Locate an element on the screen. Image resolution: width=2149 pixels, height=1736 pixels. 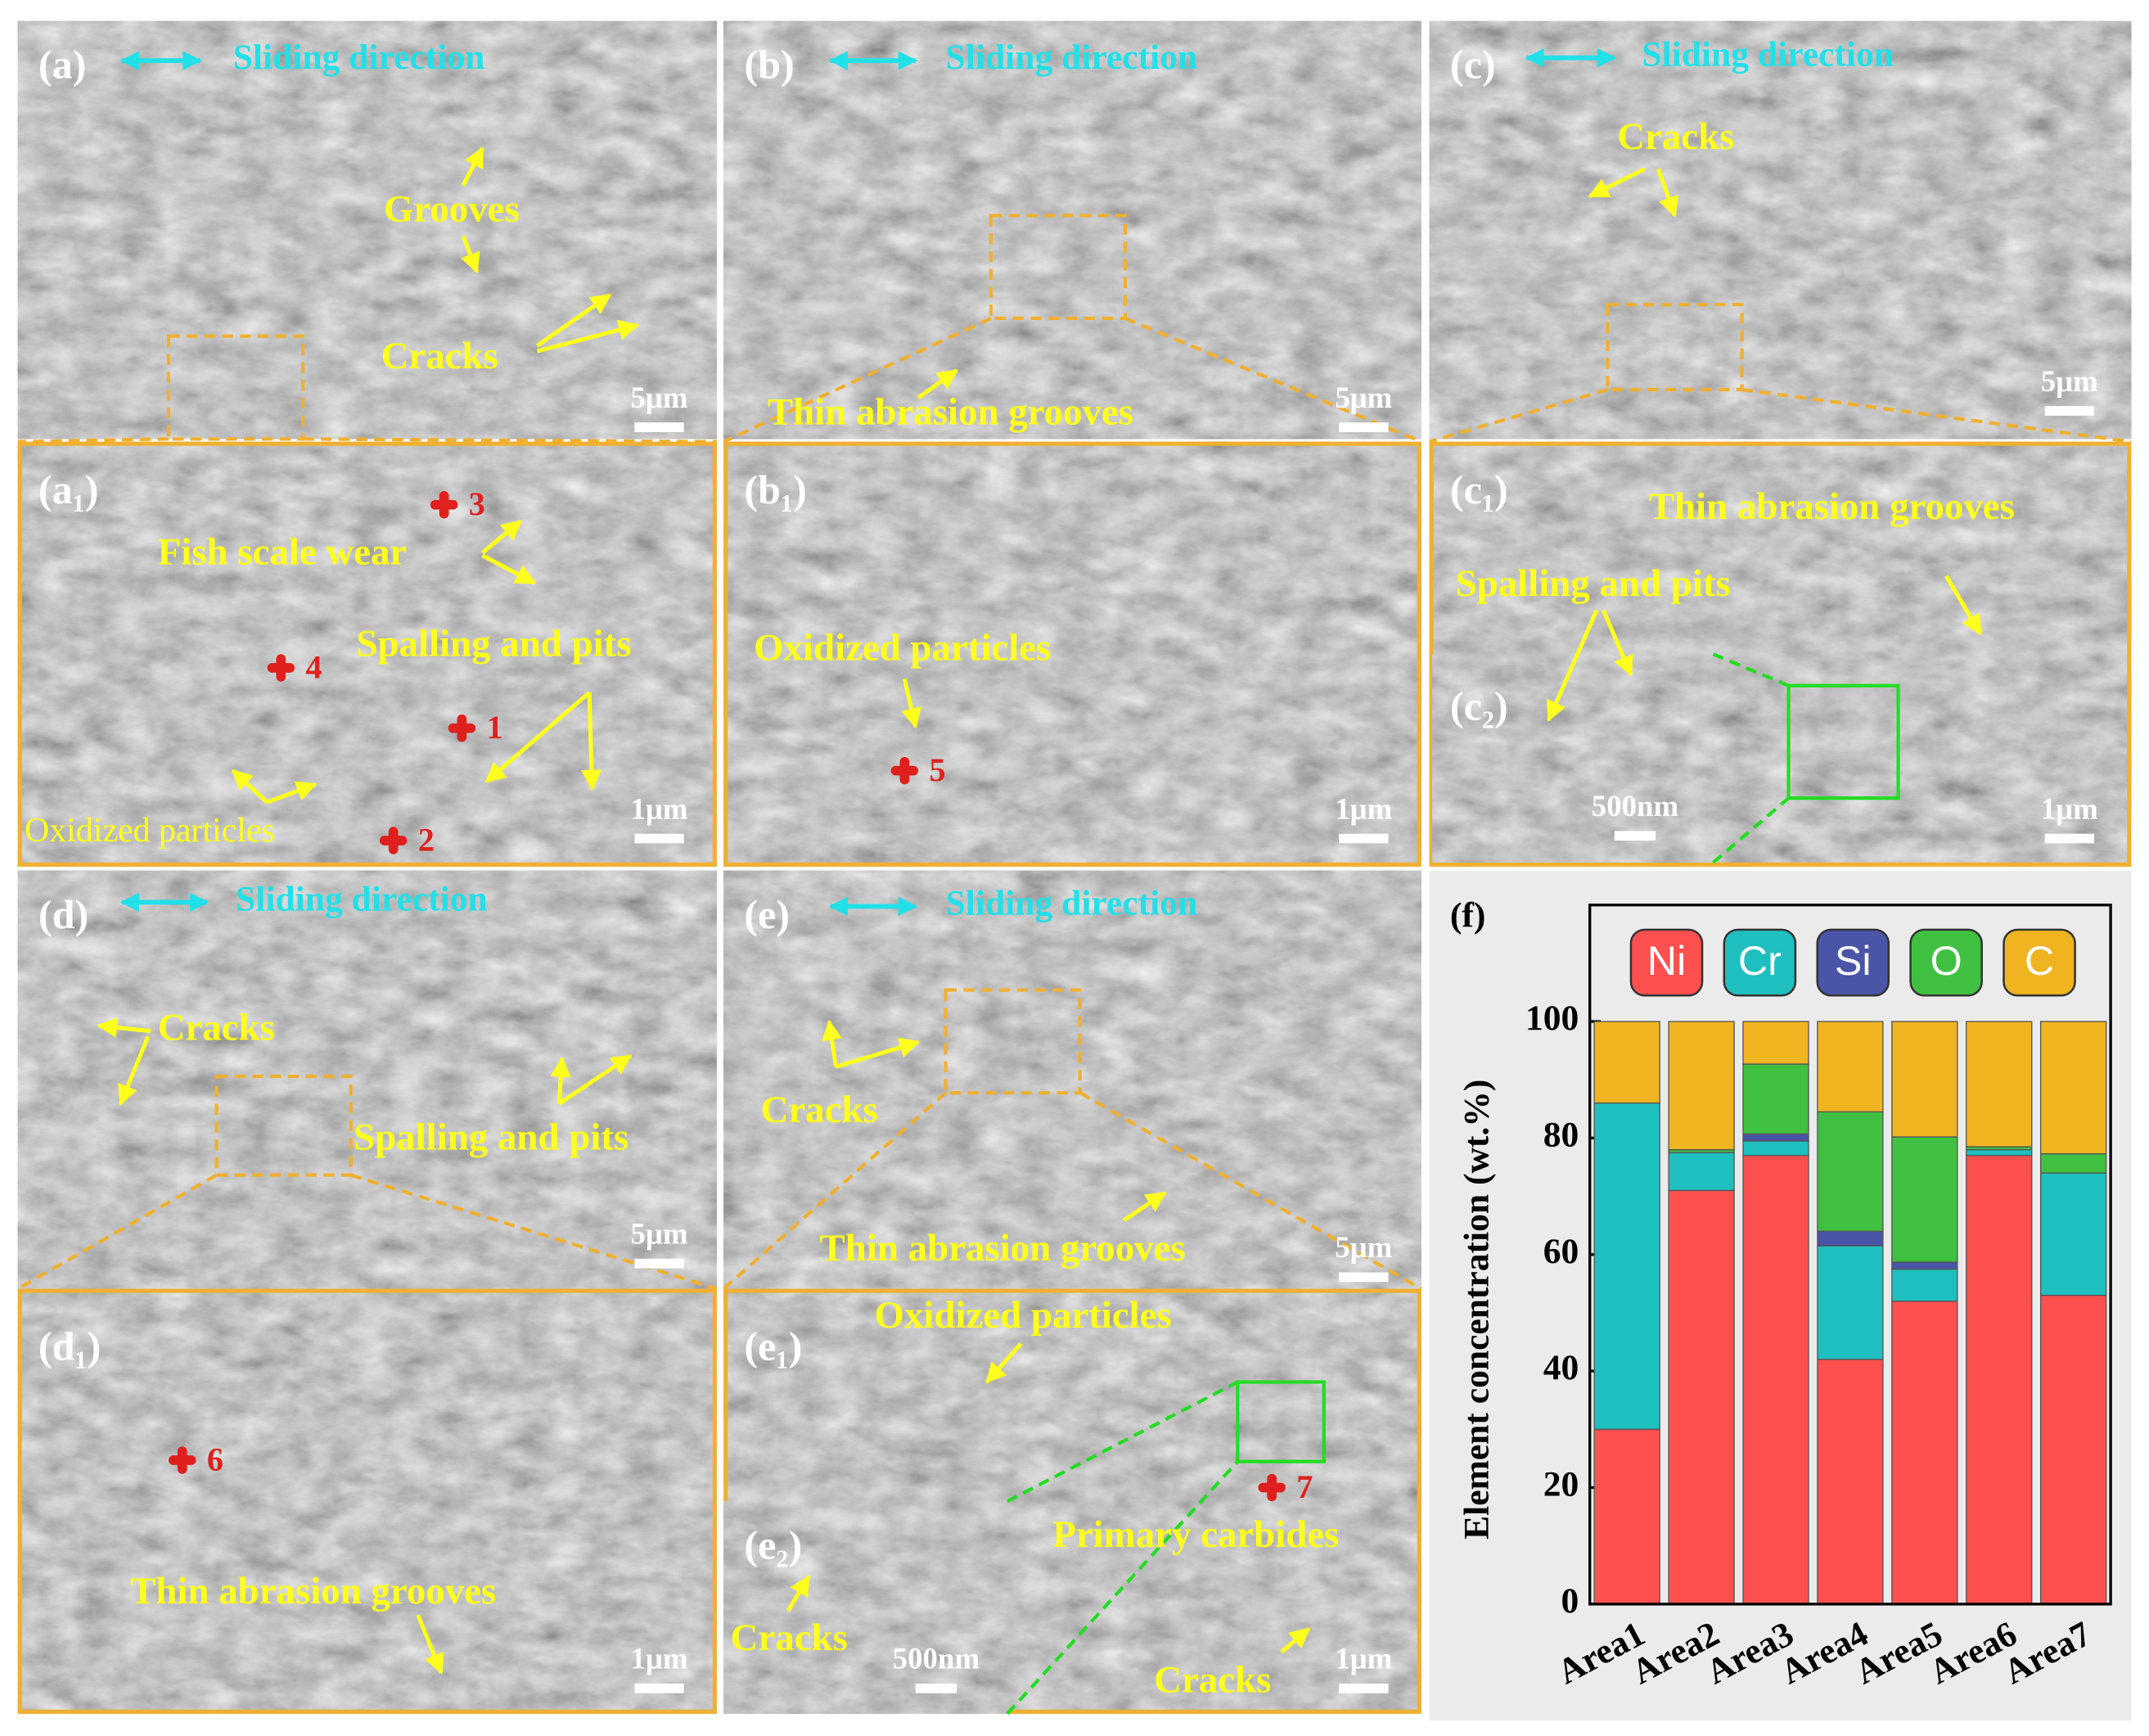
y-tick-label: 80 is located at coordinates (1561, 1134).